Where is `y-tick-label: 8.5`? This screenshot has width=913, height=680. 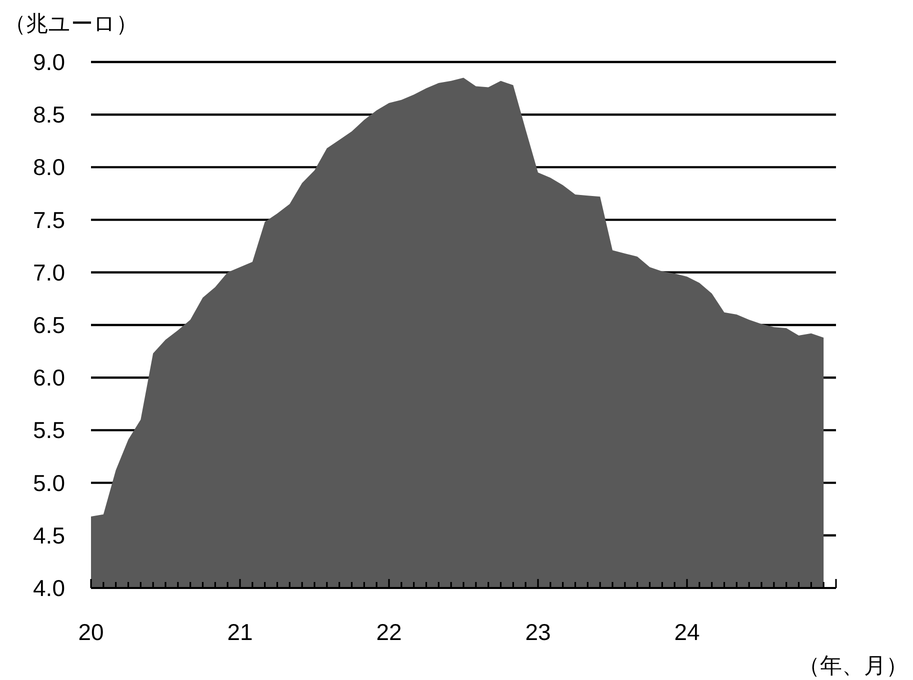 y-tick-label: 8.5 is located at coordinates (49, 115).